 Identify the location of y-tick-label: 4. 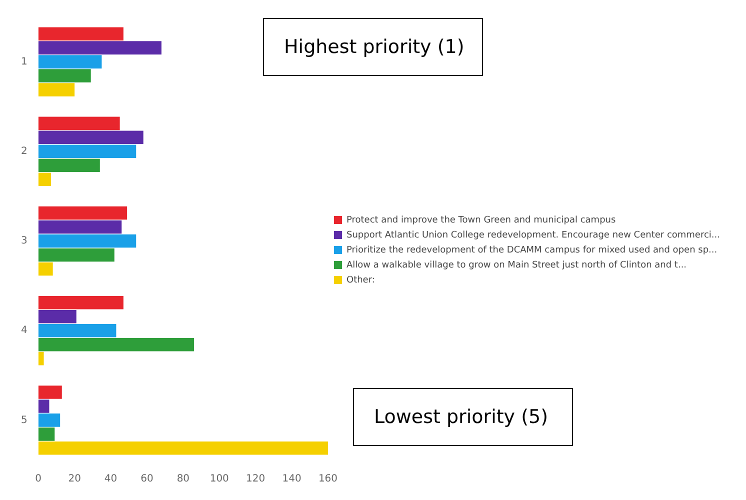
(24, 330).